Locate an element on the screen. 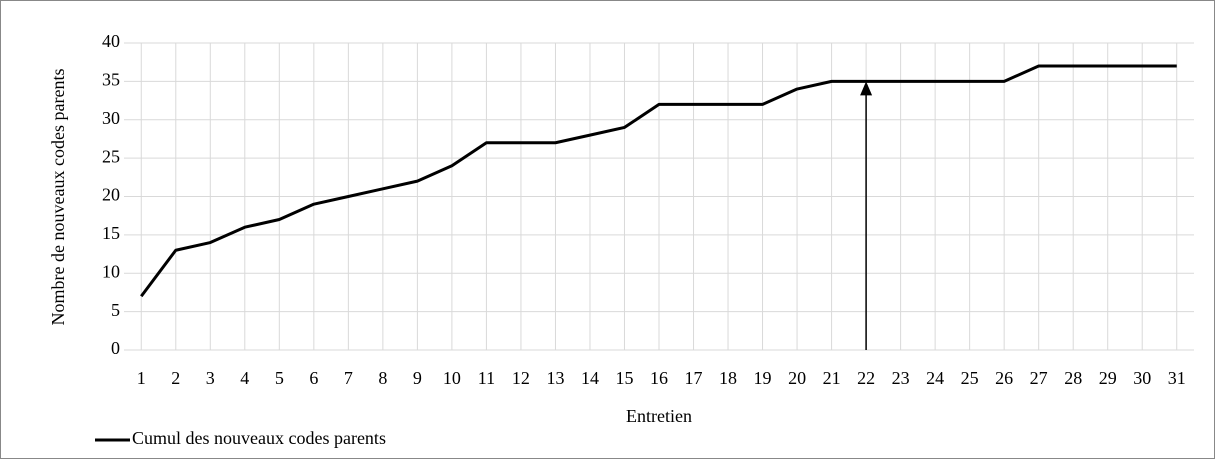 This screenshot has height=464, width=1215. legend-label: Cumul des nouveaux codes parents is located at coordinates (259, 438).